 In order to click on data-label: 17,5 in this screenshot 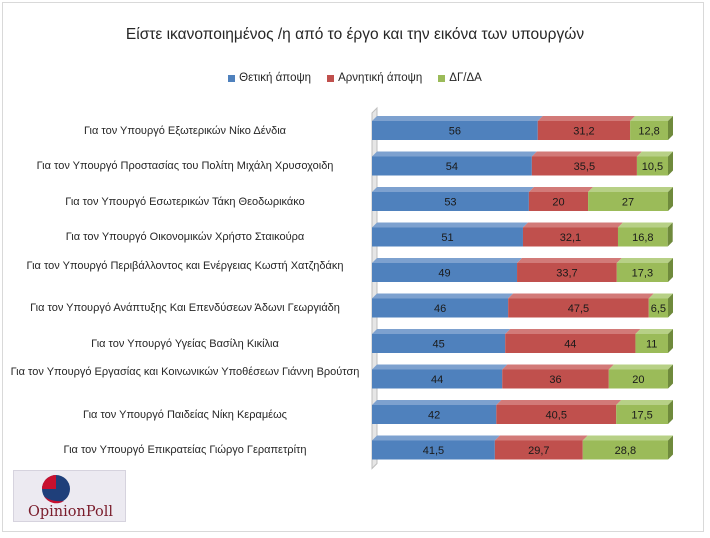, I will do `click(641, 416)`.